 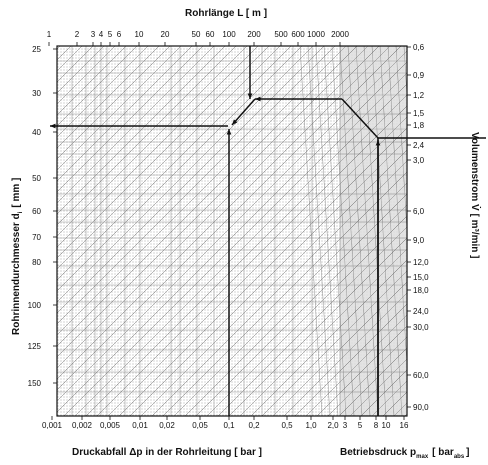 I want to click on left-tick-label: 50, so click(x=36, y=178).